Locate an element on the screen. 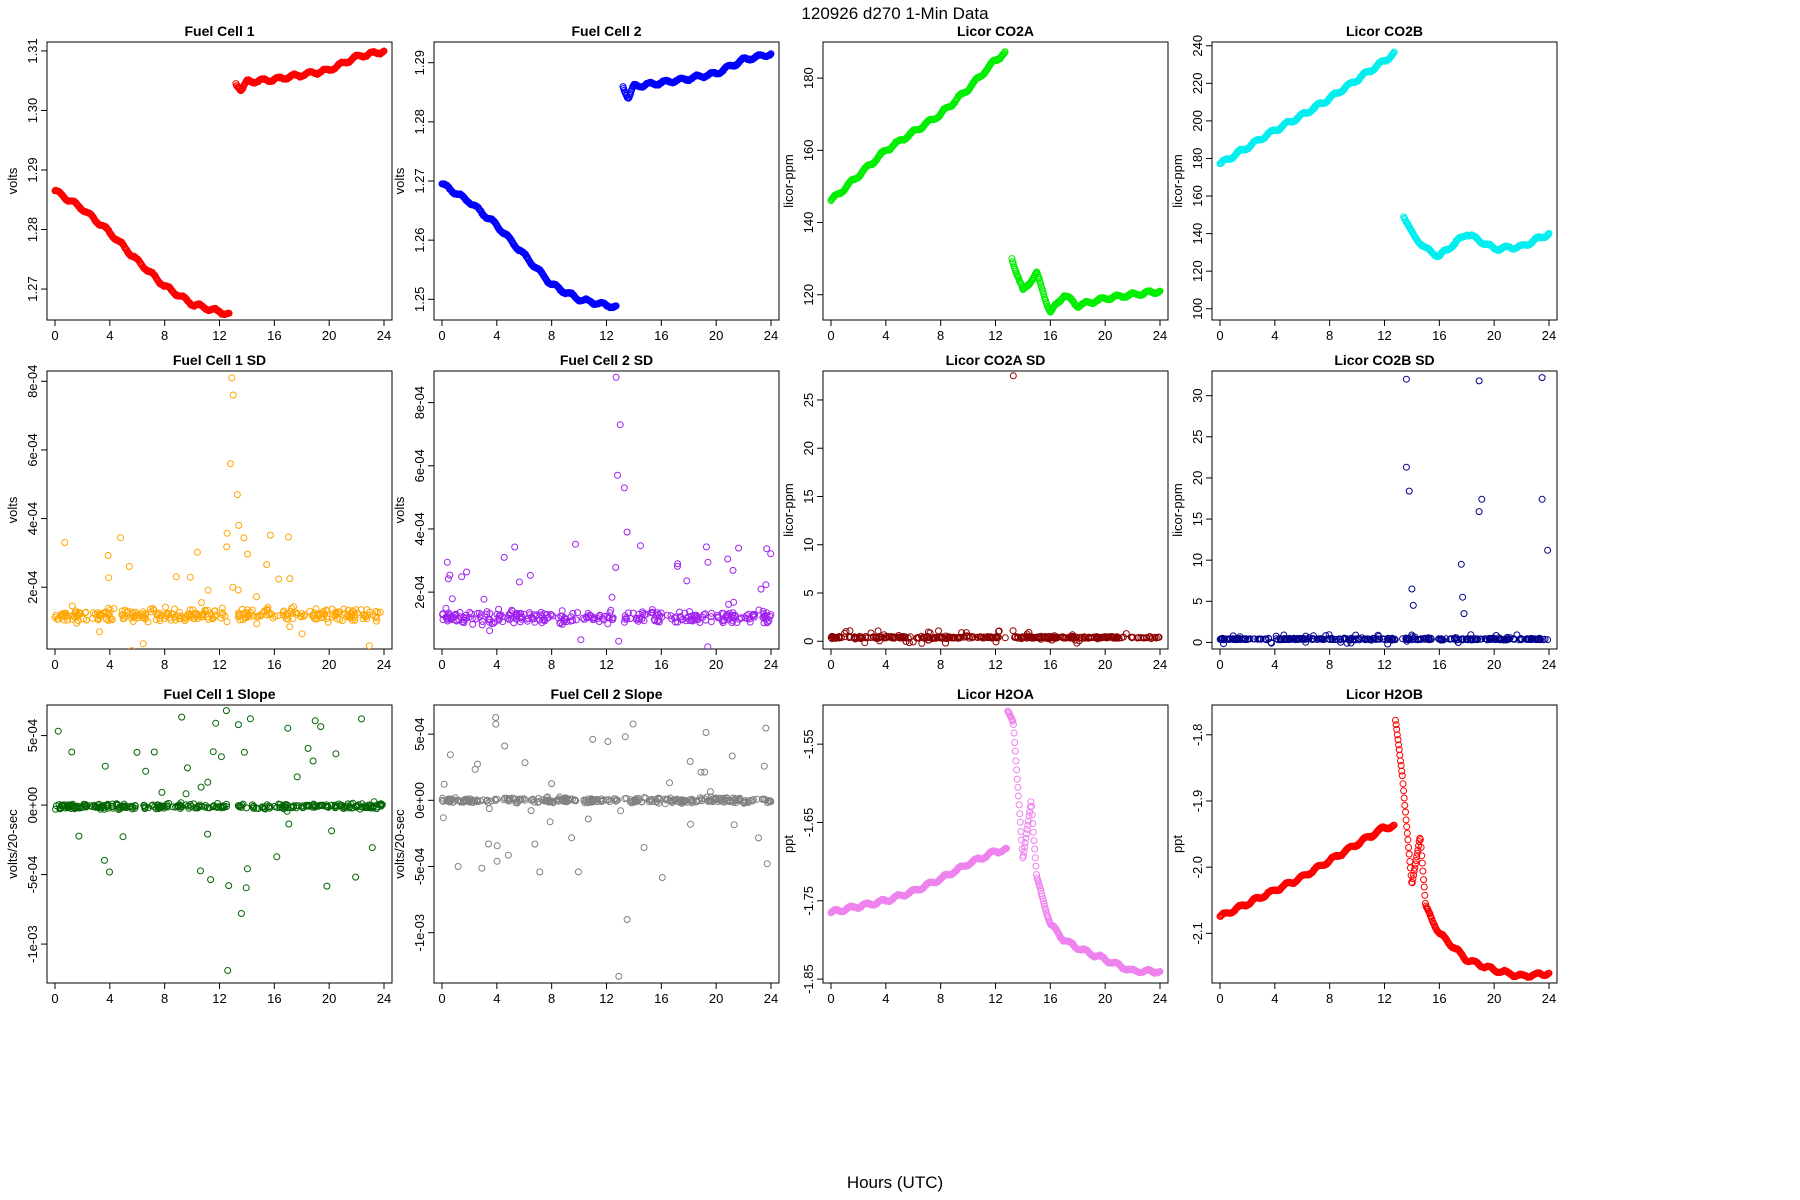  x-tick-label-fc2: 20 is located at coordinates (716, 335).